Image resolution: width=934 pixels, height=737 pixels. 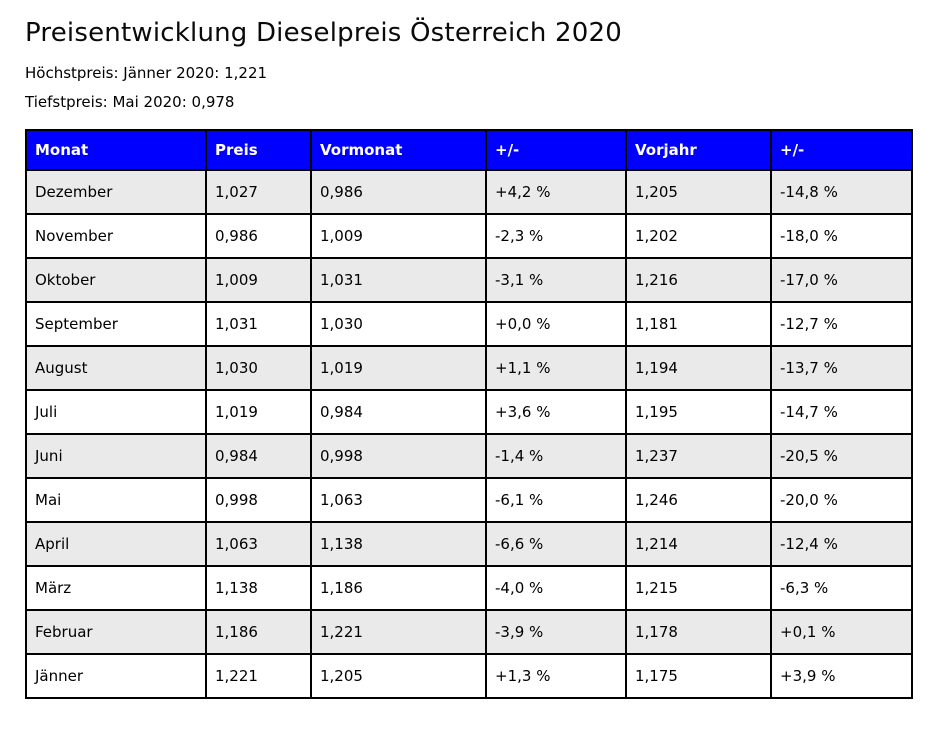 What do you see at coordinates (258, 280) in the screenshot?
I see `cell-preis: 1,009` at bounding box center [258, 280].